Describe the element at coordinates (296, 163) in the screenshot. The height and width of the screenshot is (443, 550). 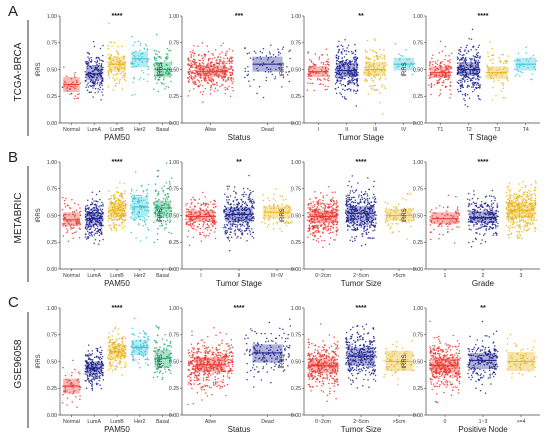
I see `y-tick-label: 1.00` at that location.